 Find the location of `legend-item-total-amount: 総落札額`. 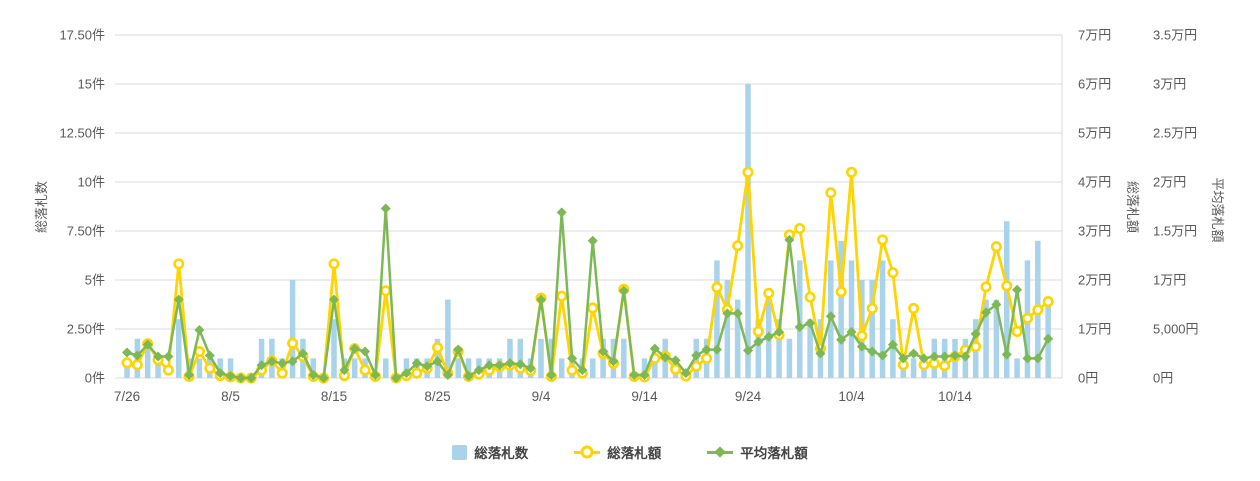

legend-item-total-amount: 総落札額 is located at coordinates (617, 452).